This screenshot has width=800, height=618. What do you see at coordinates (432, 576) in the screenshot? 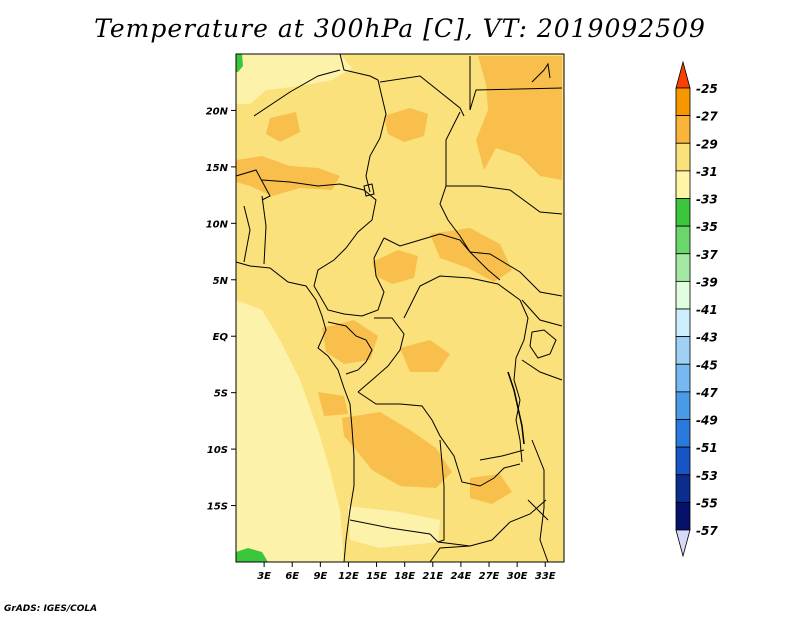
I see `lon-tick-label: 21E` at bounding box center [432, 576].